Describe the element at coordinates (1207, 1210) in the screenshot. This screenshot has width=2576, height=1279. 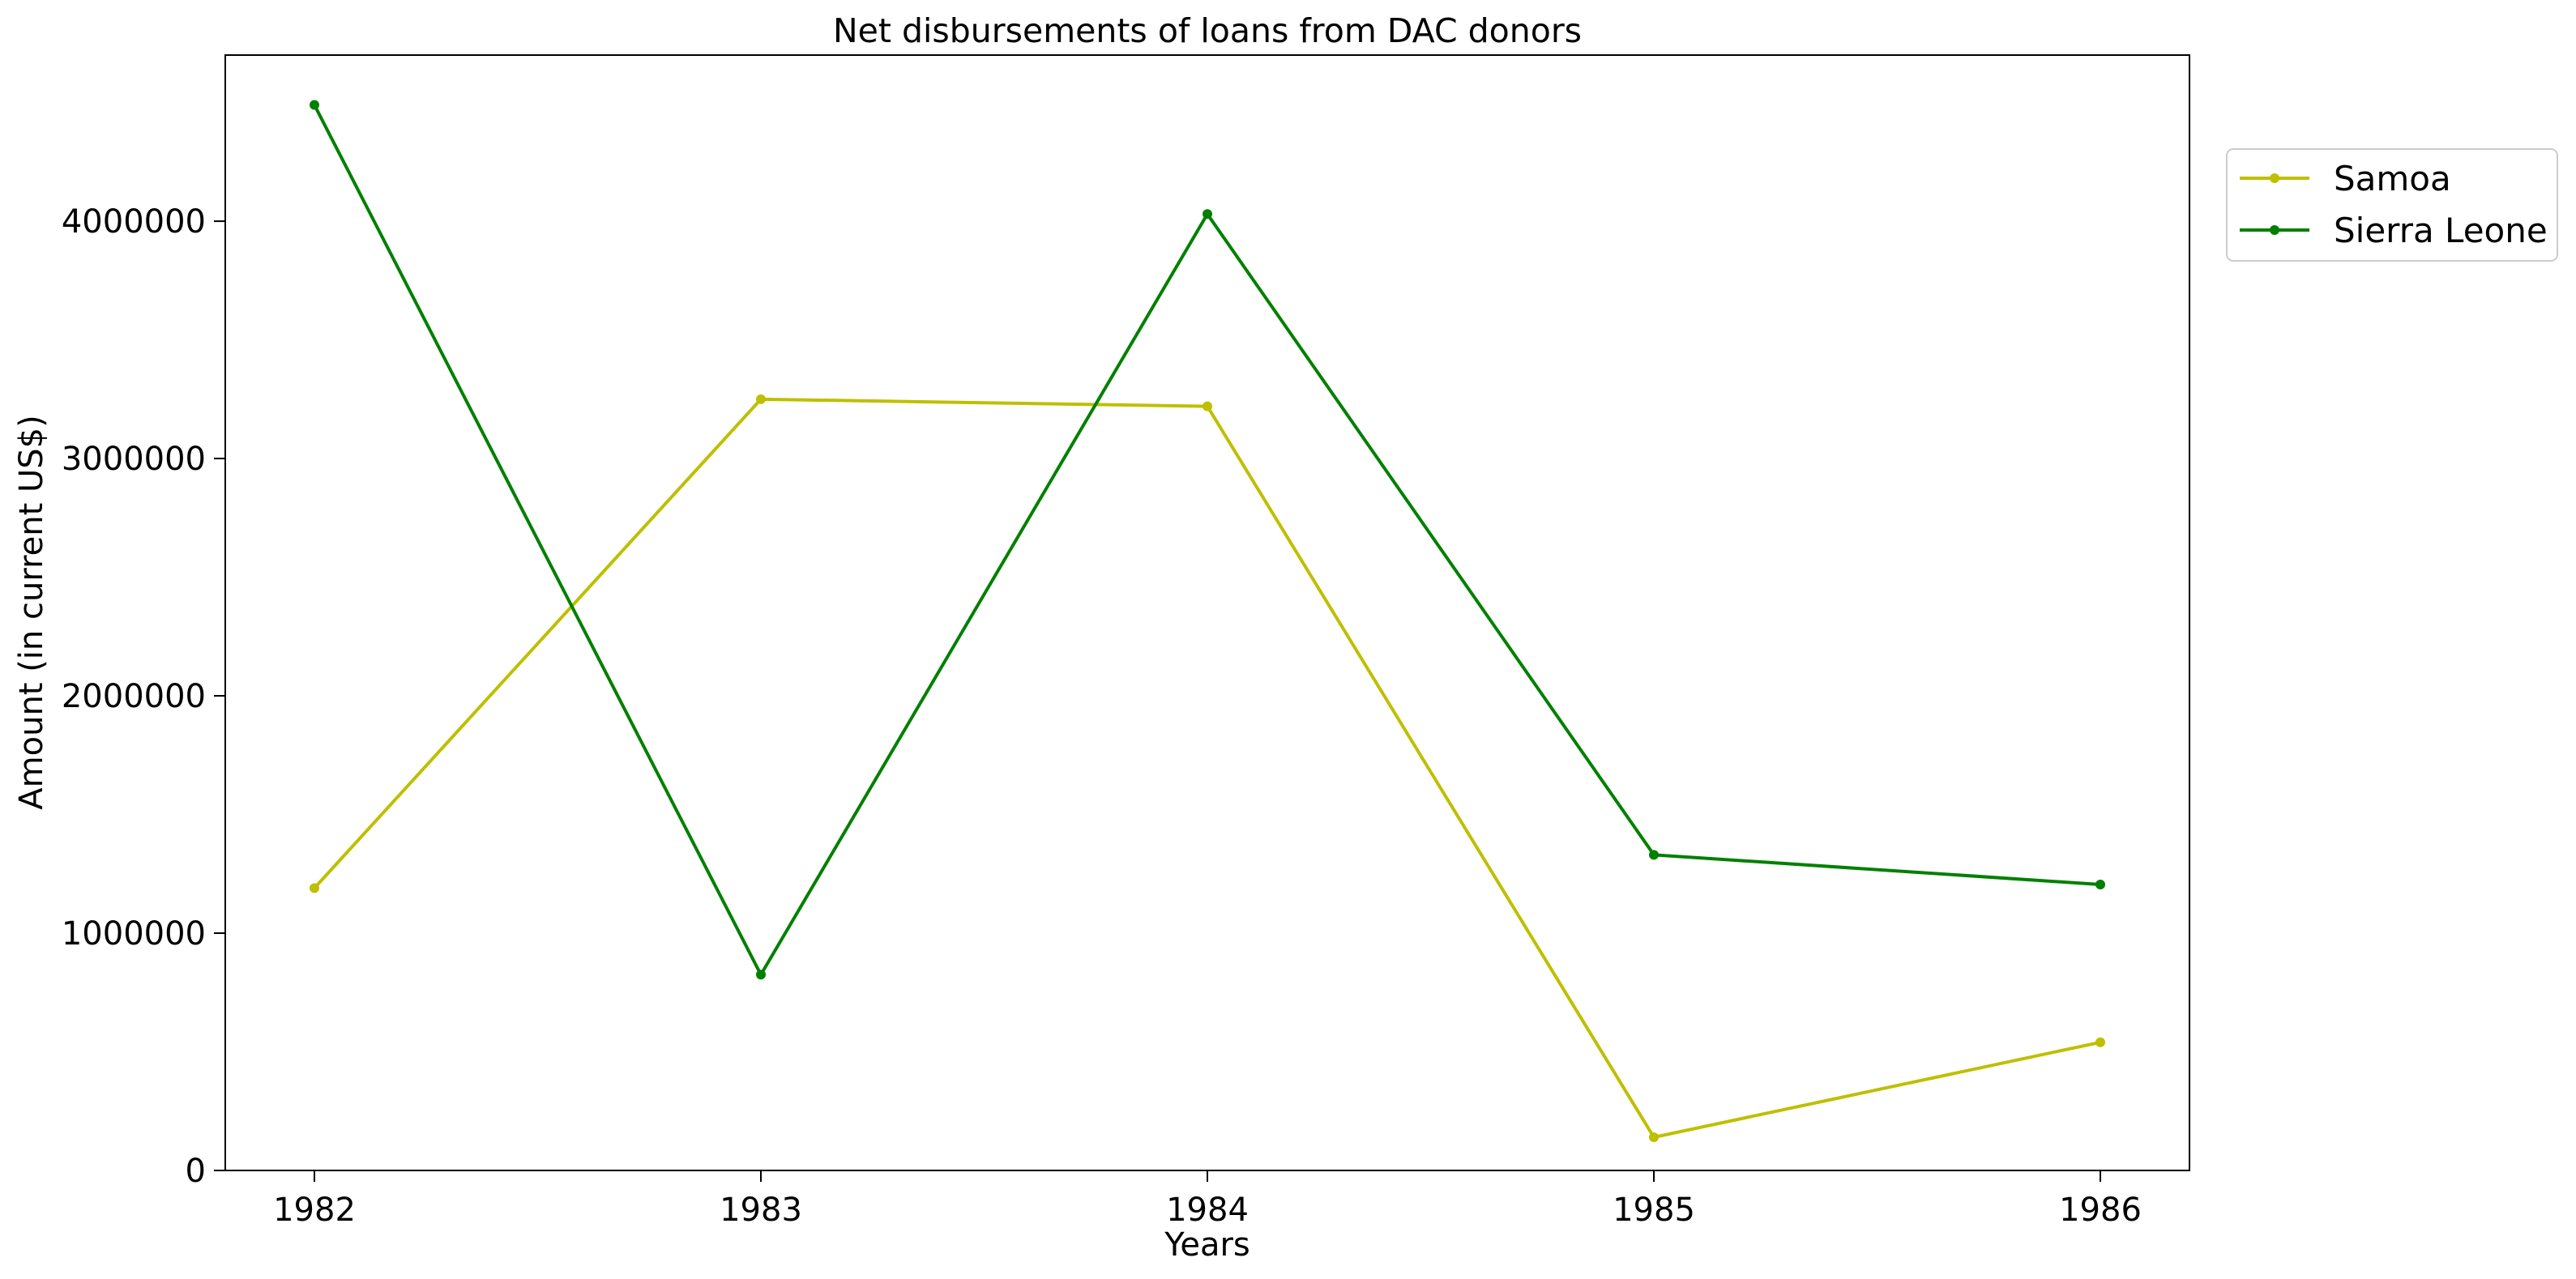
I see `x-tick-label: 1984` at that location.